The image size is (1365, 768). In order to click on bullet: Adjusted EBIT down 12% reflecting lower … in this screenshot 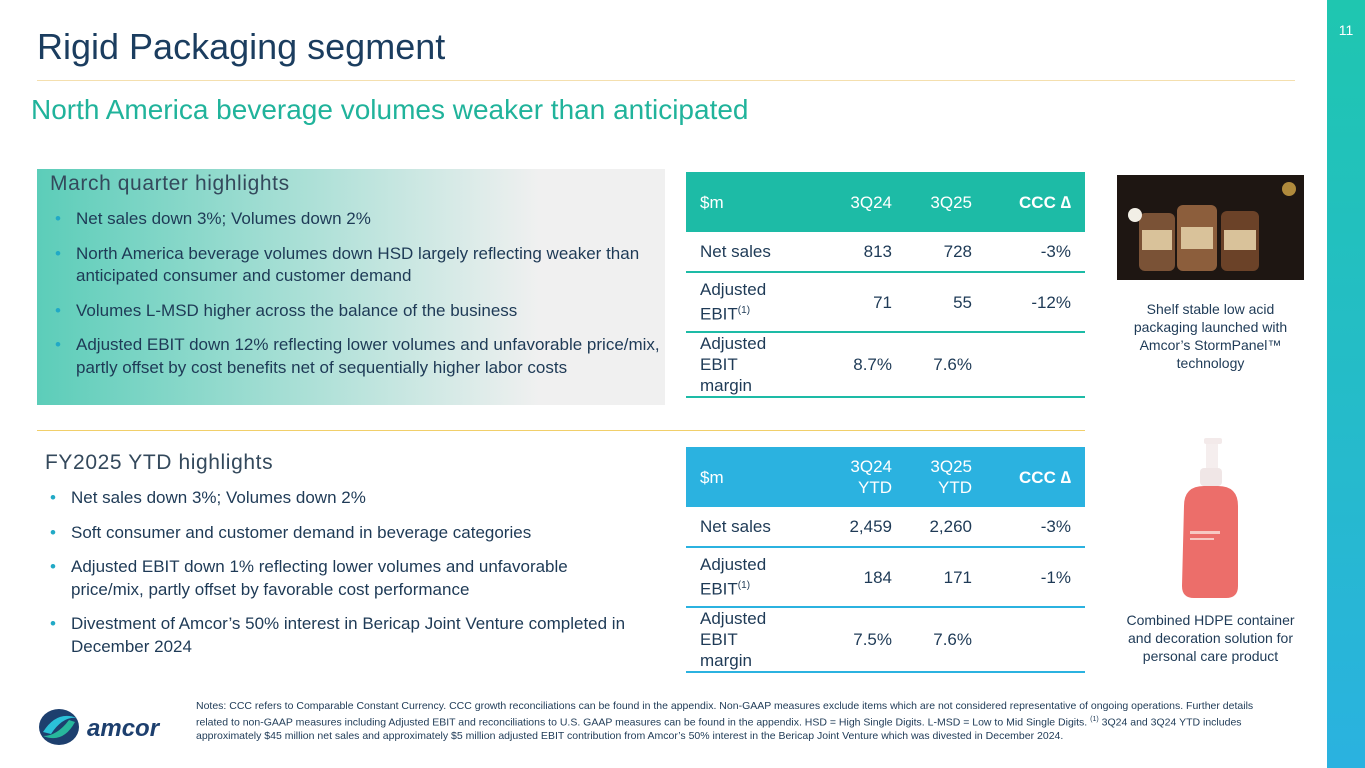, I will do `click(357, 356)`.